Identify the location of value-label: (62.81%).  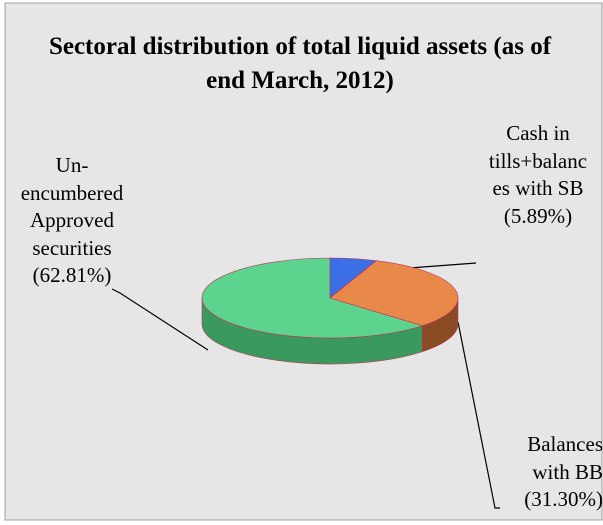
(72, 275).